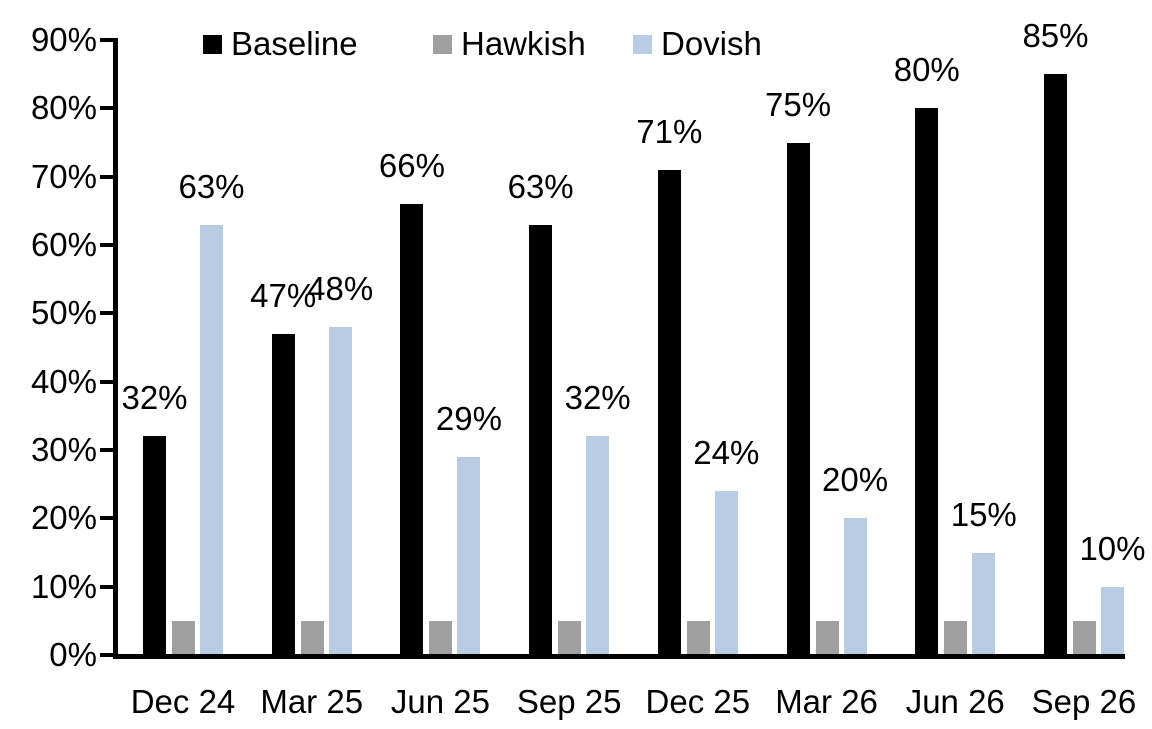 This screenshot has height=729, width=1152. Describe the element at coordinates (154, 398) in the screenshot. I see `data-label-baseline-dec-24: 32%` at that location.